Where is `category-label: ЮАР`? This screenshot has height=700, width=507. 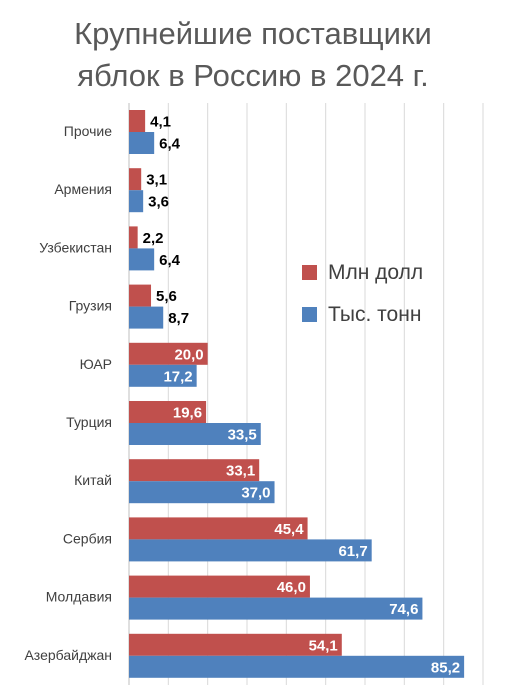 category-label: ЮАР is located at coordinates (96, 364).